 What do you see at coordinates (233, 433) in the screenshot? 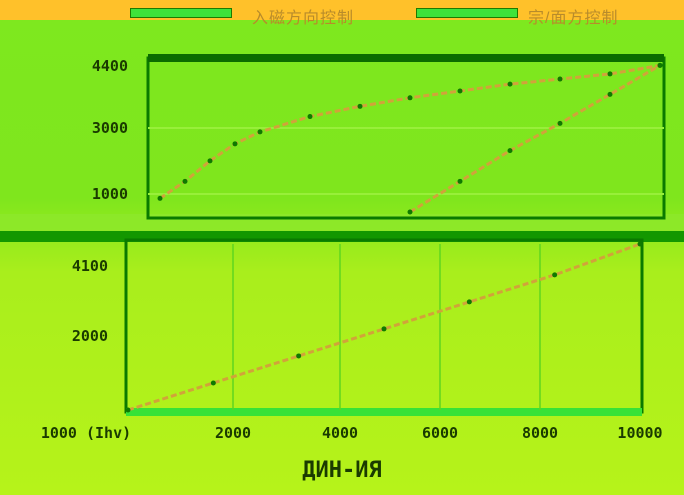
I see `bottom-x-tick-label: 2000` at bounding box center [233, 433].